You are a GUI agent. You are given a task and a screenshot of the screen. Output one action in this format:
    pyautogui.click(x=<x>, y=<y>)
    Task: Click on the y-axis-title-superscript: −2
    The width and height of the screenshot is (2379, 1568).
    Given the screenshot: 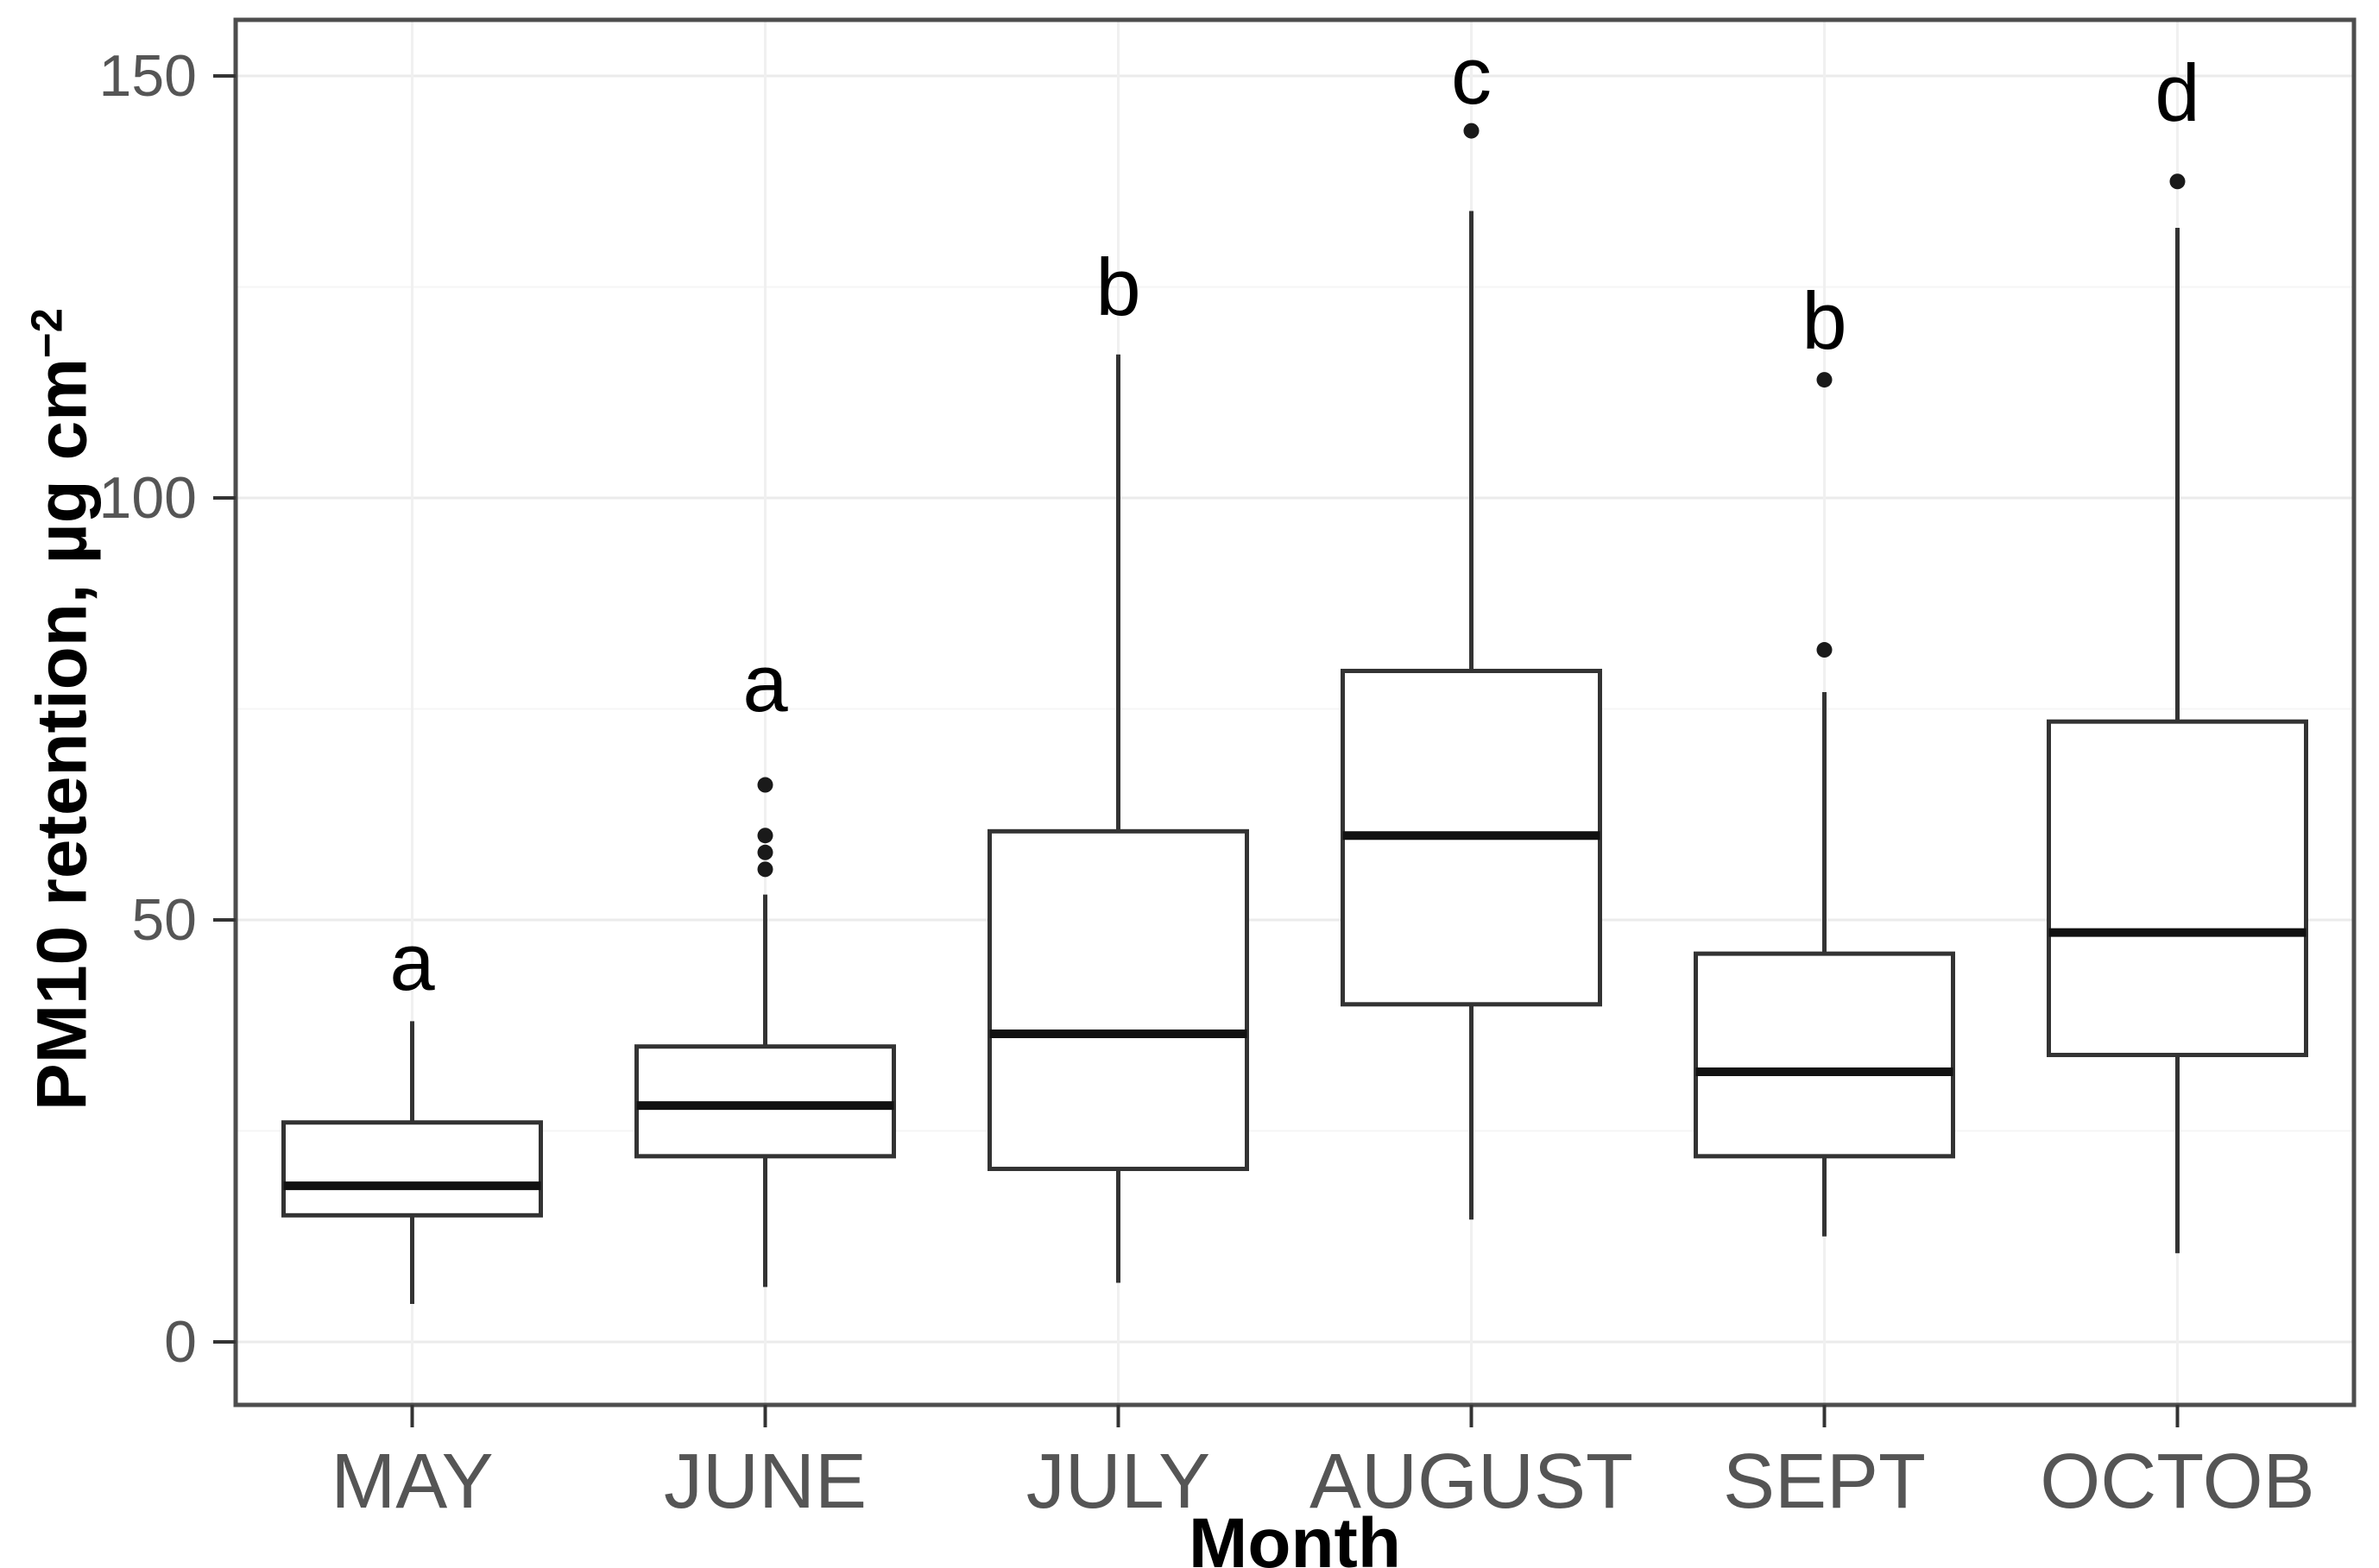 What is the action you would take?
    pyautogui.click(x=47, y=333)
    